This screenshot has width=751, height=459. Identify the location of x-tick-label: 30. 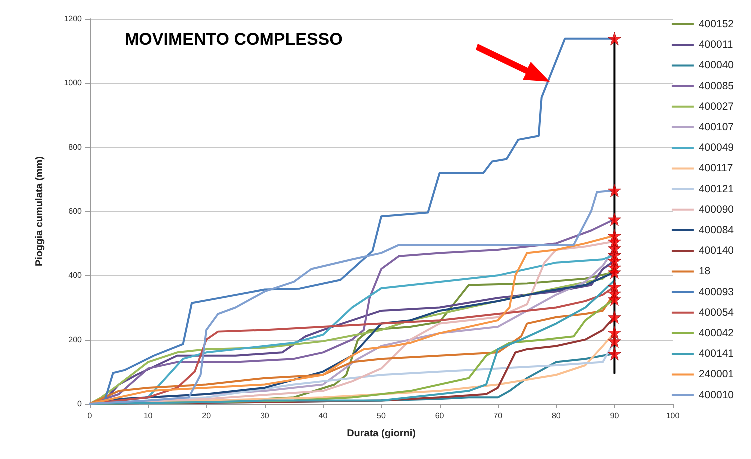
(265, 416).